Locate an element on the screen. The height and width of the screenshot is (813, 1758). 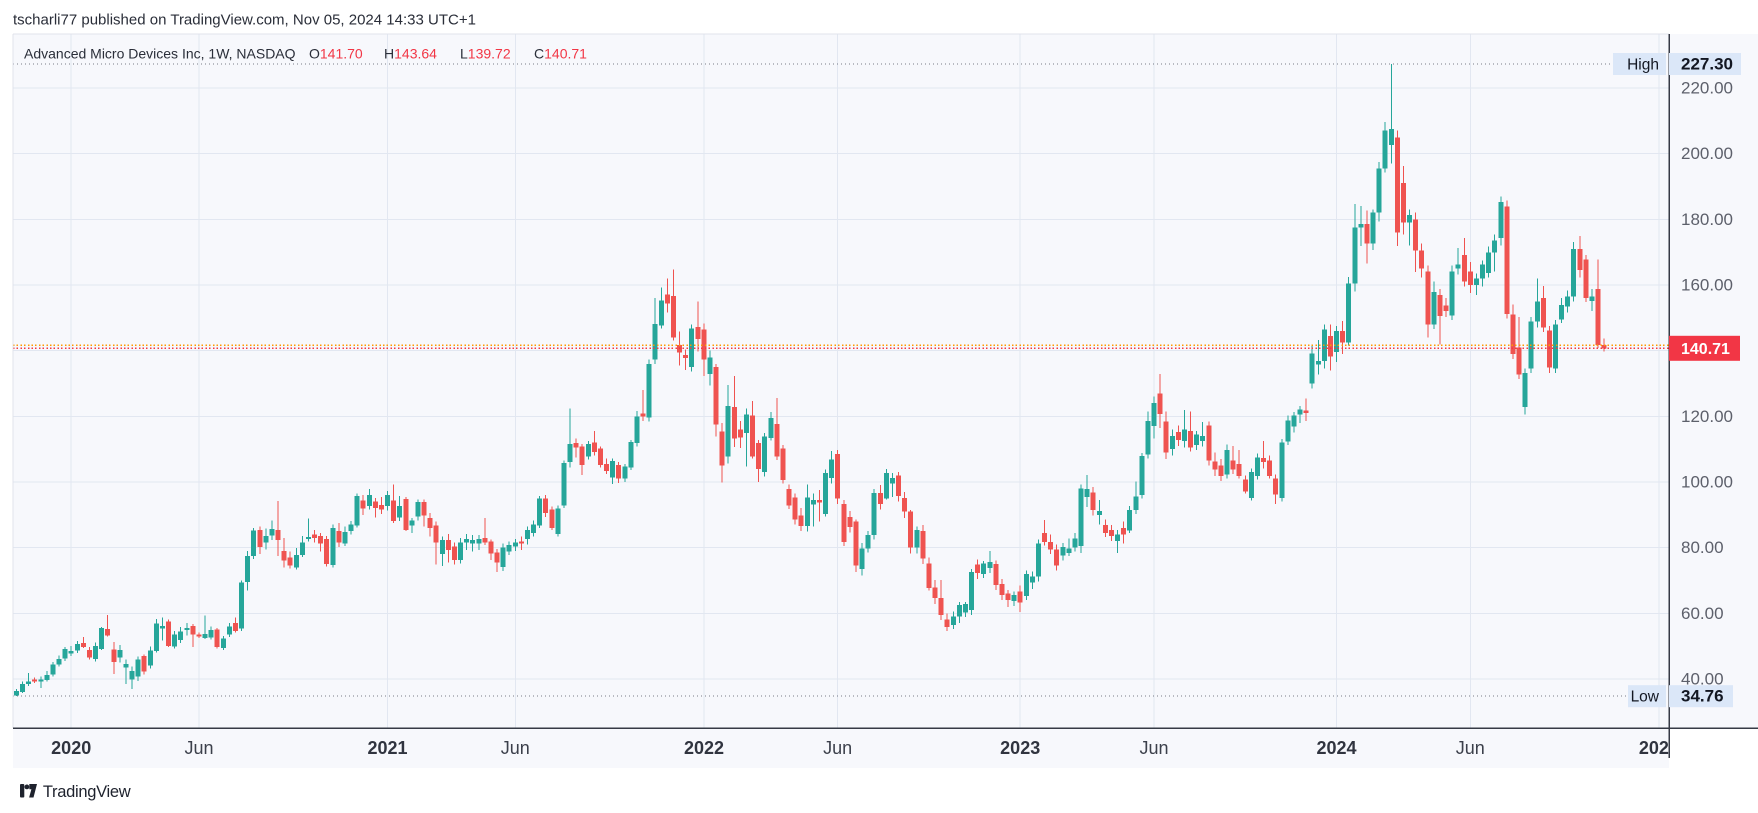
svg-text: 227.30 is located at coordinates (1707, 64).